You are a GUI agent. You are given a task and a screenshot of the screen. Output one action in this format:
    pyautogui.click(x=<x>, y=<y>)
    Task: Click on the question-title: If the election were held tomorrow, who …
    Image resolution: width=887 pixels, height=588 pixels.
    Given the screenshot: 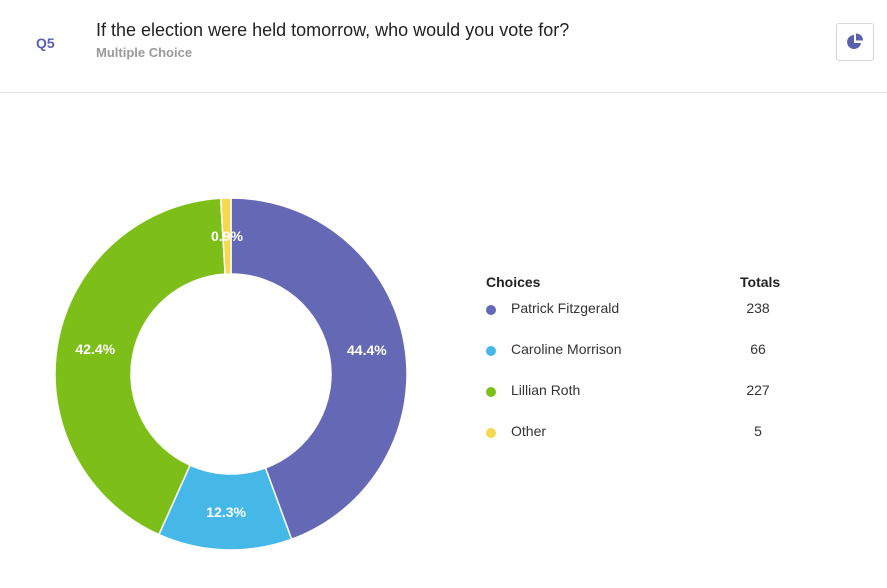 What is the action you would take?
    pyautogui.click(x=333, y=30)
    